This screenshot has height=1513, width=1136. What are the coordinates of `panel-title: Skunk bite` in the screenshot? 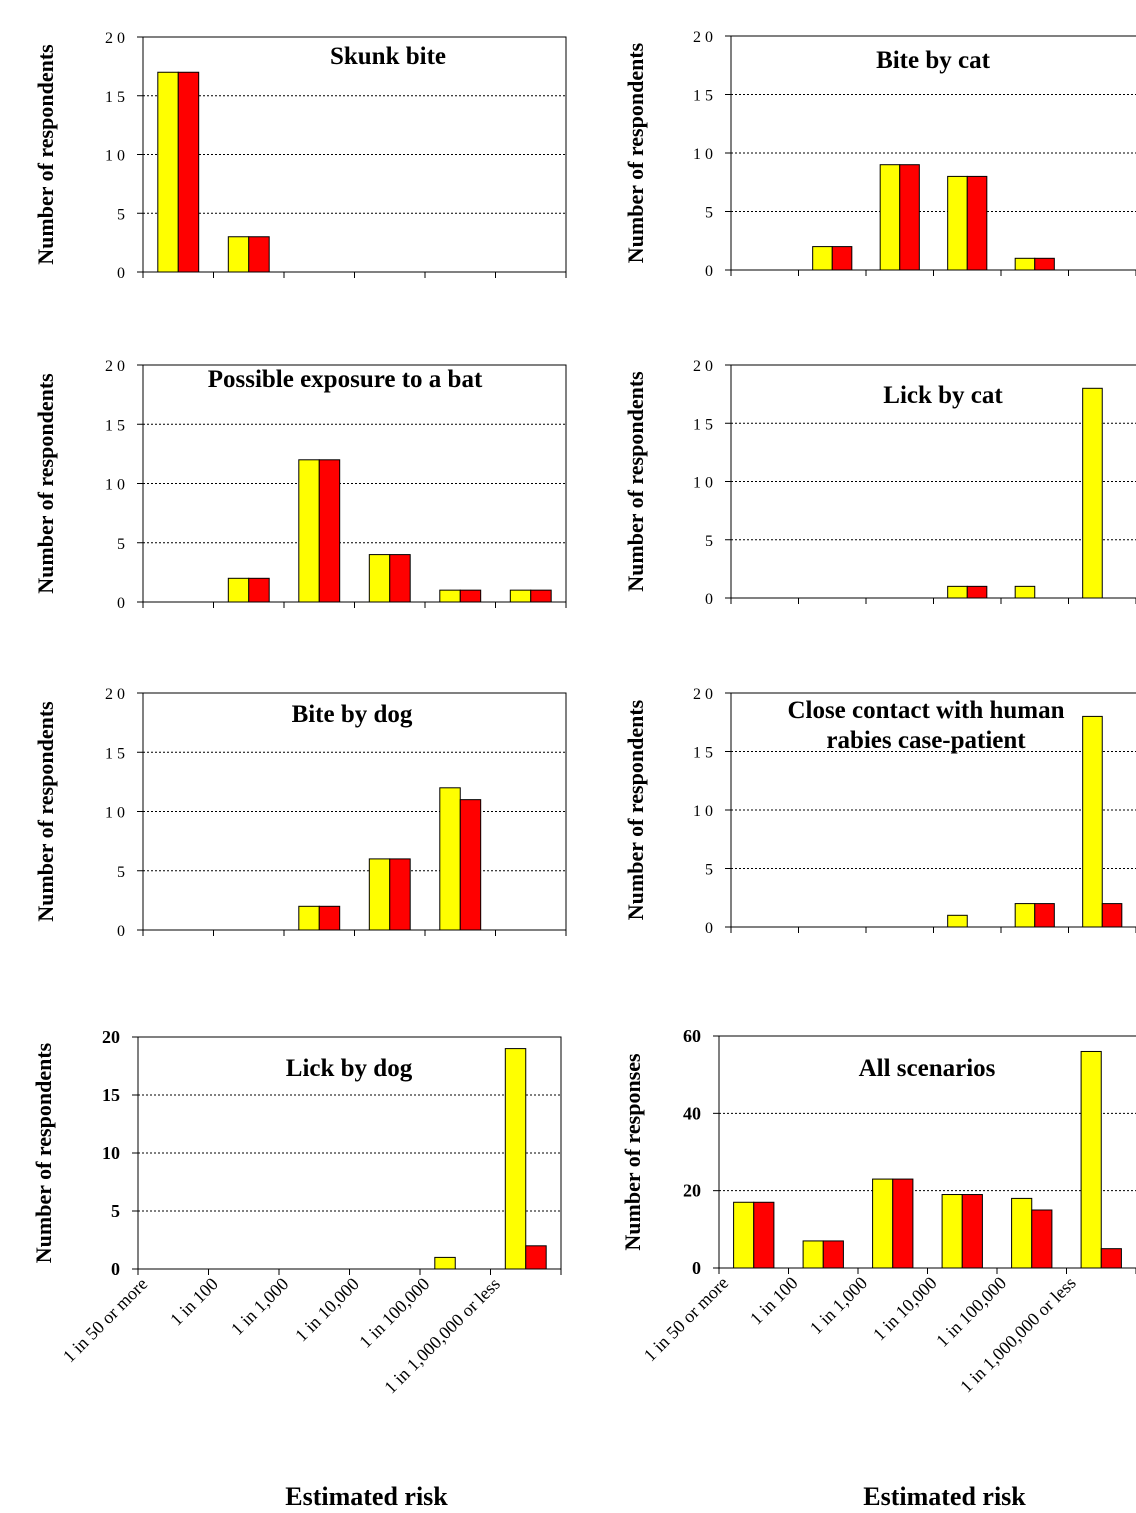 It's located at (388, 56).